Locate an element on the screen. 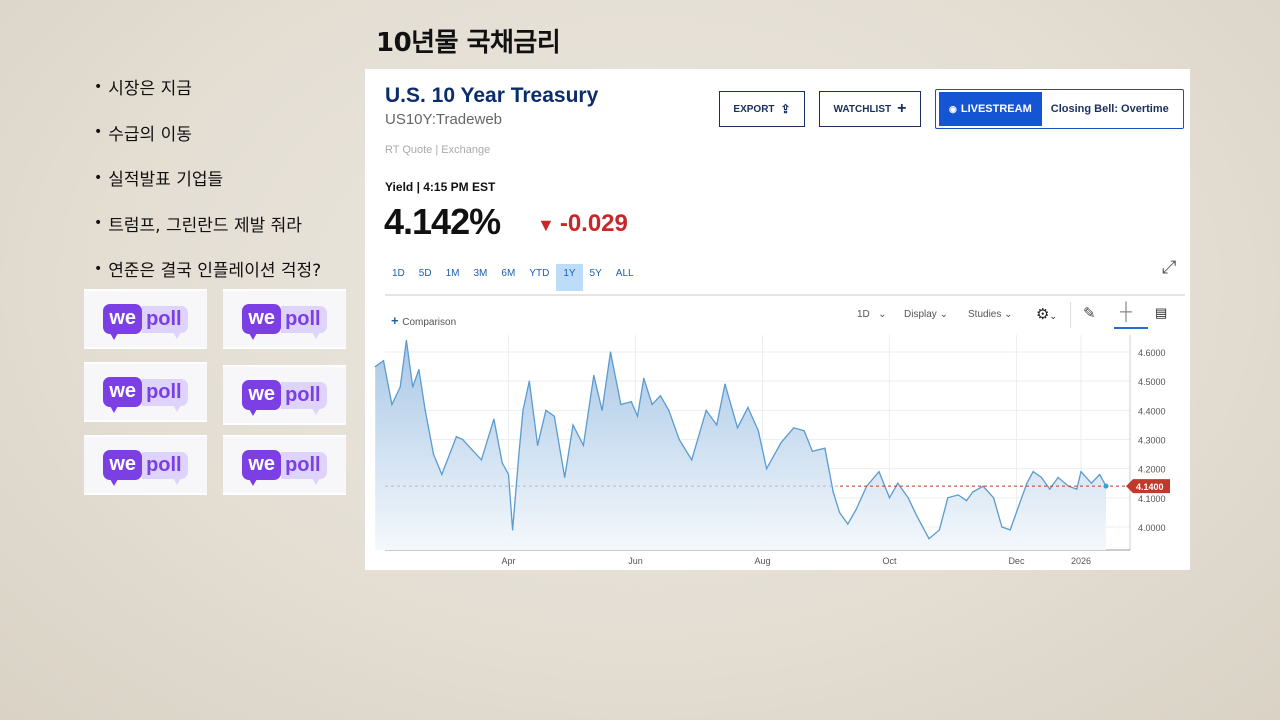 Image resolution: width=1280 pixels, height=720 pixels. y-tick-label: 4.2000 is located at coordinates (1152, 470).